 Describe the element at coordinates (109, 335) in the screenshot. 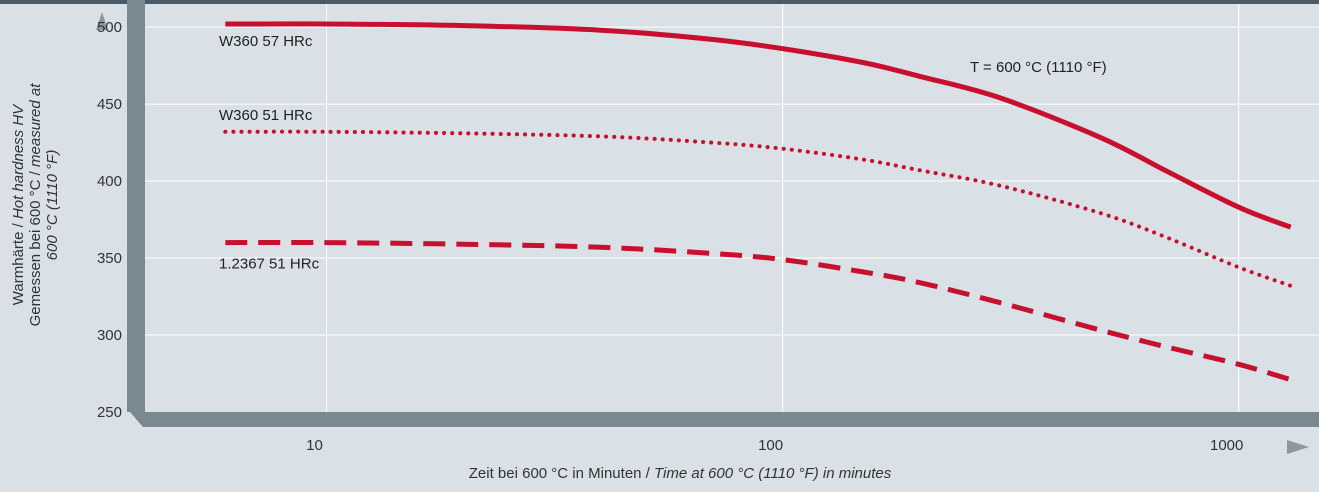

I see `y-tick-label: 300` at that location.